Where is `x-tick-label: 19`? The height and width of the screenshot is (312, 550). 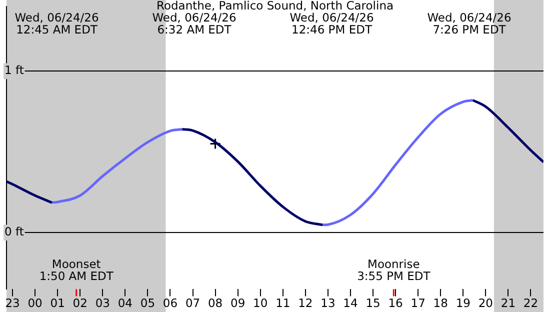
x-tick-label: 19 is located at coordinates (463, 303).